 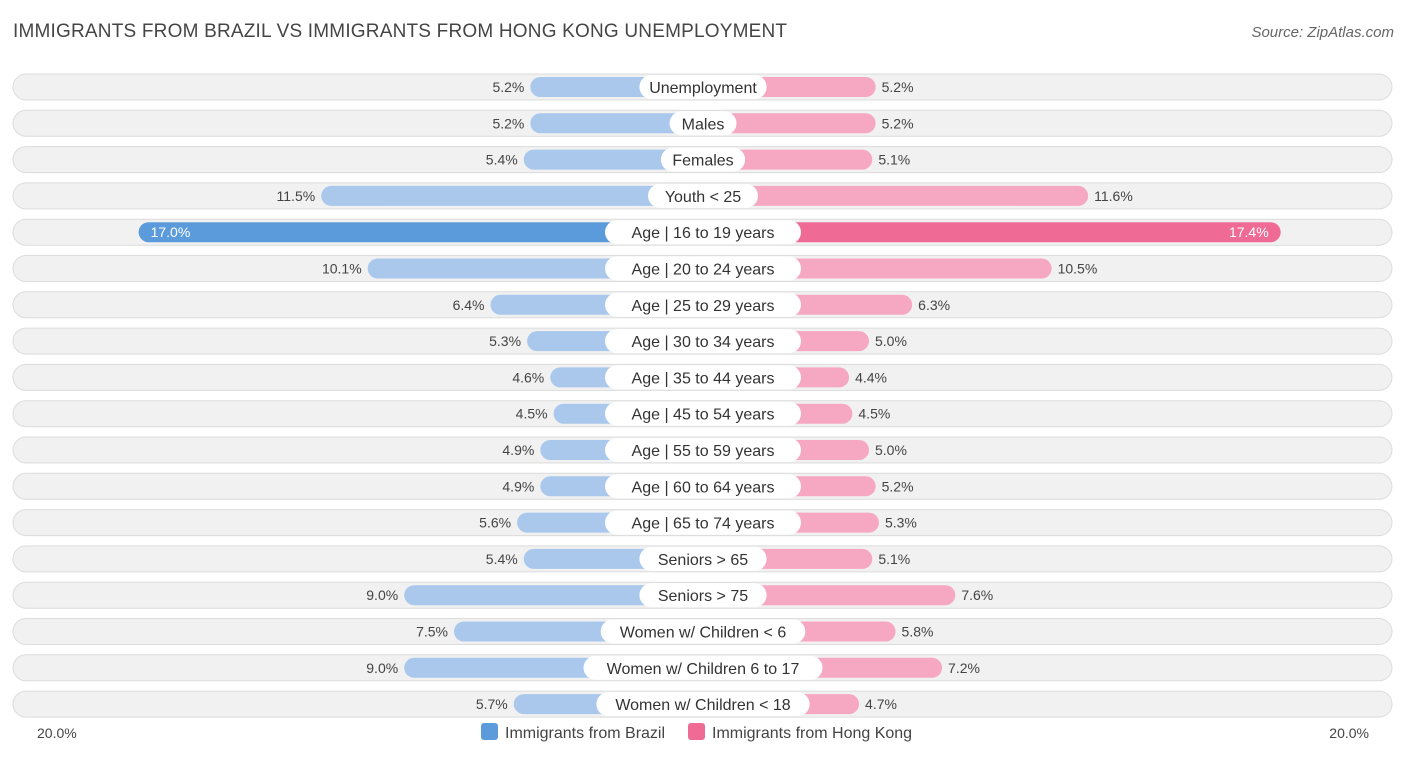 What do you see at coordinates (585, 733) in the screenshot?
I see `legend-label-brazil: Immigrants from Brazil` at bounding box center [585, 733].